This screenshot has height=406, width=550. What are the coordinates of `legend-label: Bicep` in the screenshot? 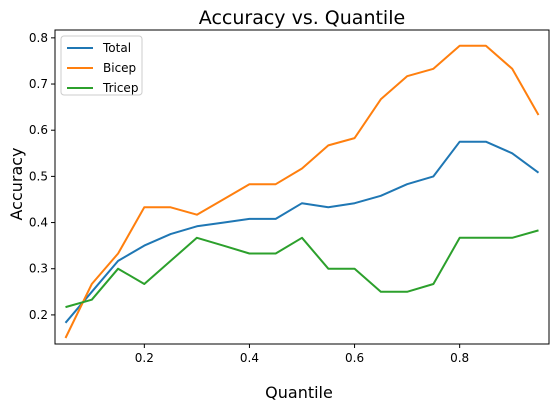 It's located at (119, 68).